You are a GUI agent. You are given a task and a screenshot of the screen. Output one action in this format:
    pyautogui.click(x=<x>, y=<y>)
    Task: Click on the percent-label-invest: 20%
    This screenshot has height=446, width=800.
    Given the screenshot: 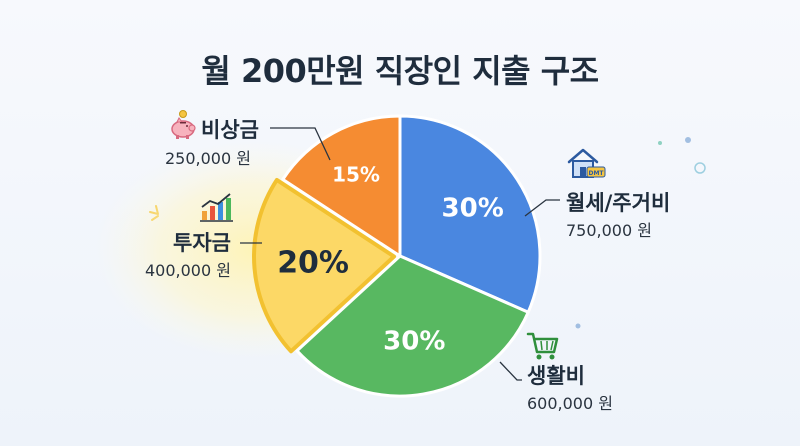 What is the action you would take?
    pyautogui.click(x=313, y=263)
    